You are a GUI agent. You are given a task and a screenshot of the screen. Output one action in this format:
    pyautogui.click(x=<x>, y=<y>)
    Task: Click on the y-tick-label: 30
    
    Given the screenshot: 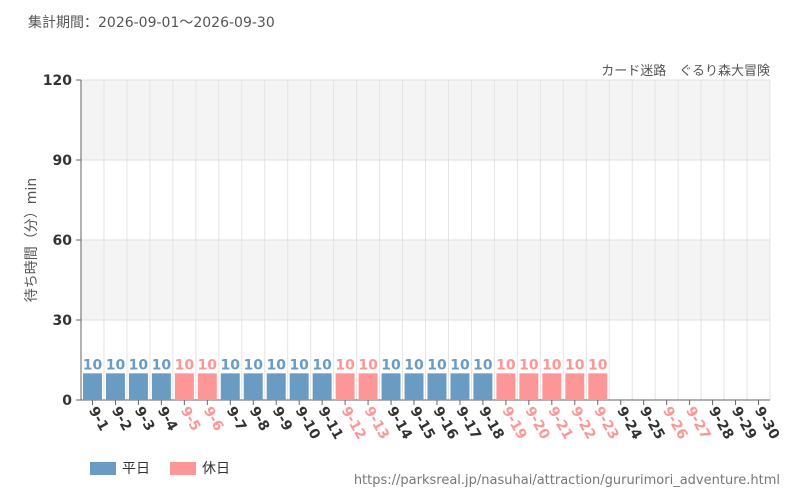 What is the action you would take?
    pyautogui.click(x=63, y=321)
    